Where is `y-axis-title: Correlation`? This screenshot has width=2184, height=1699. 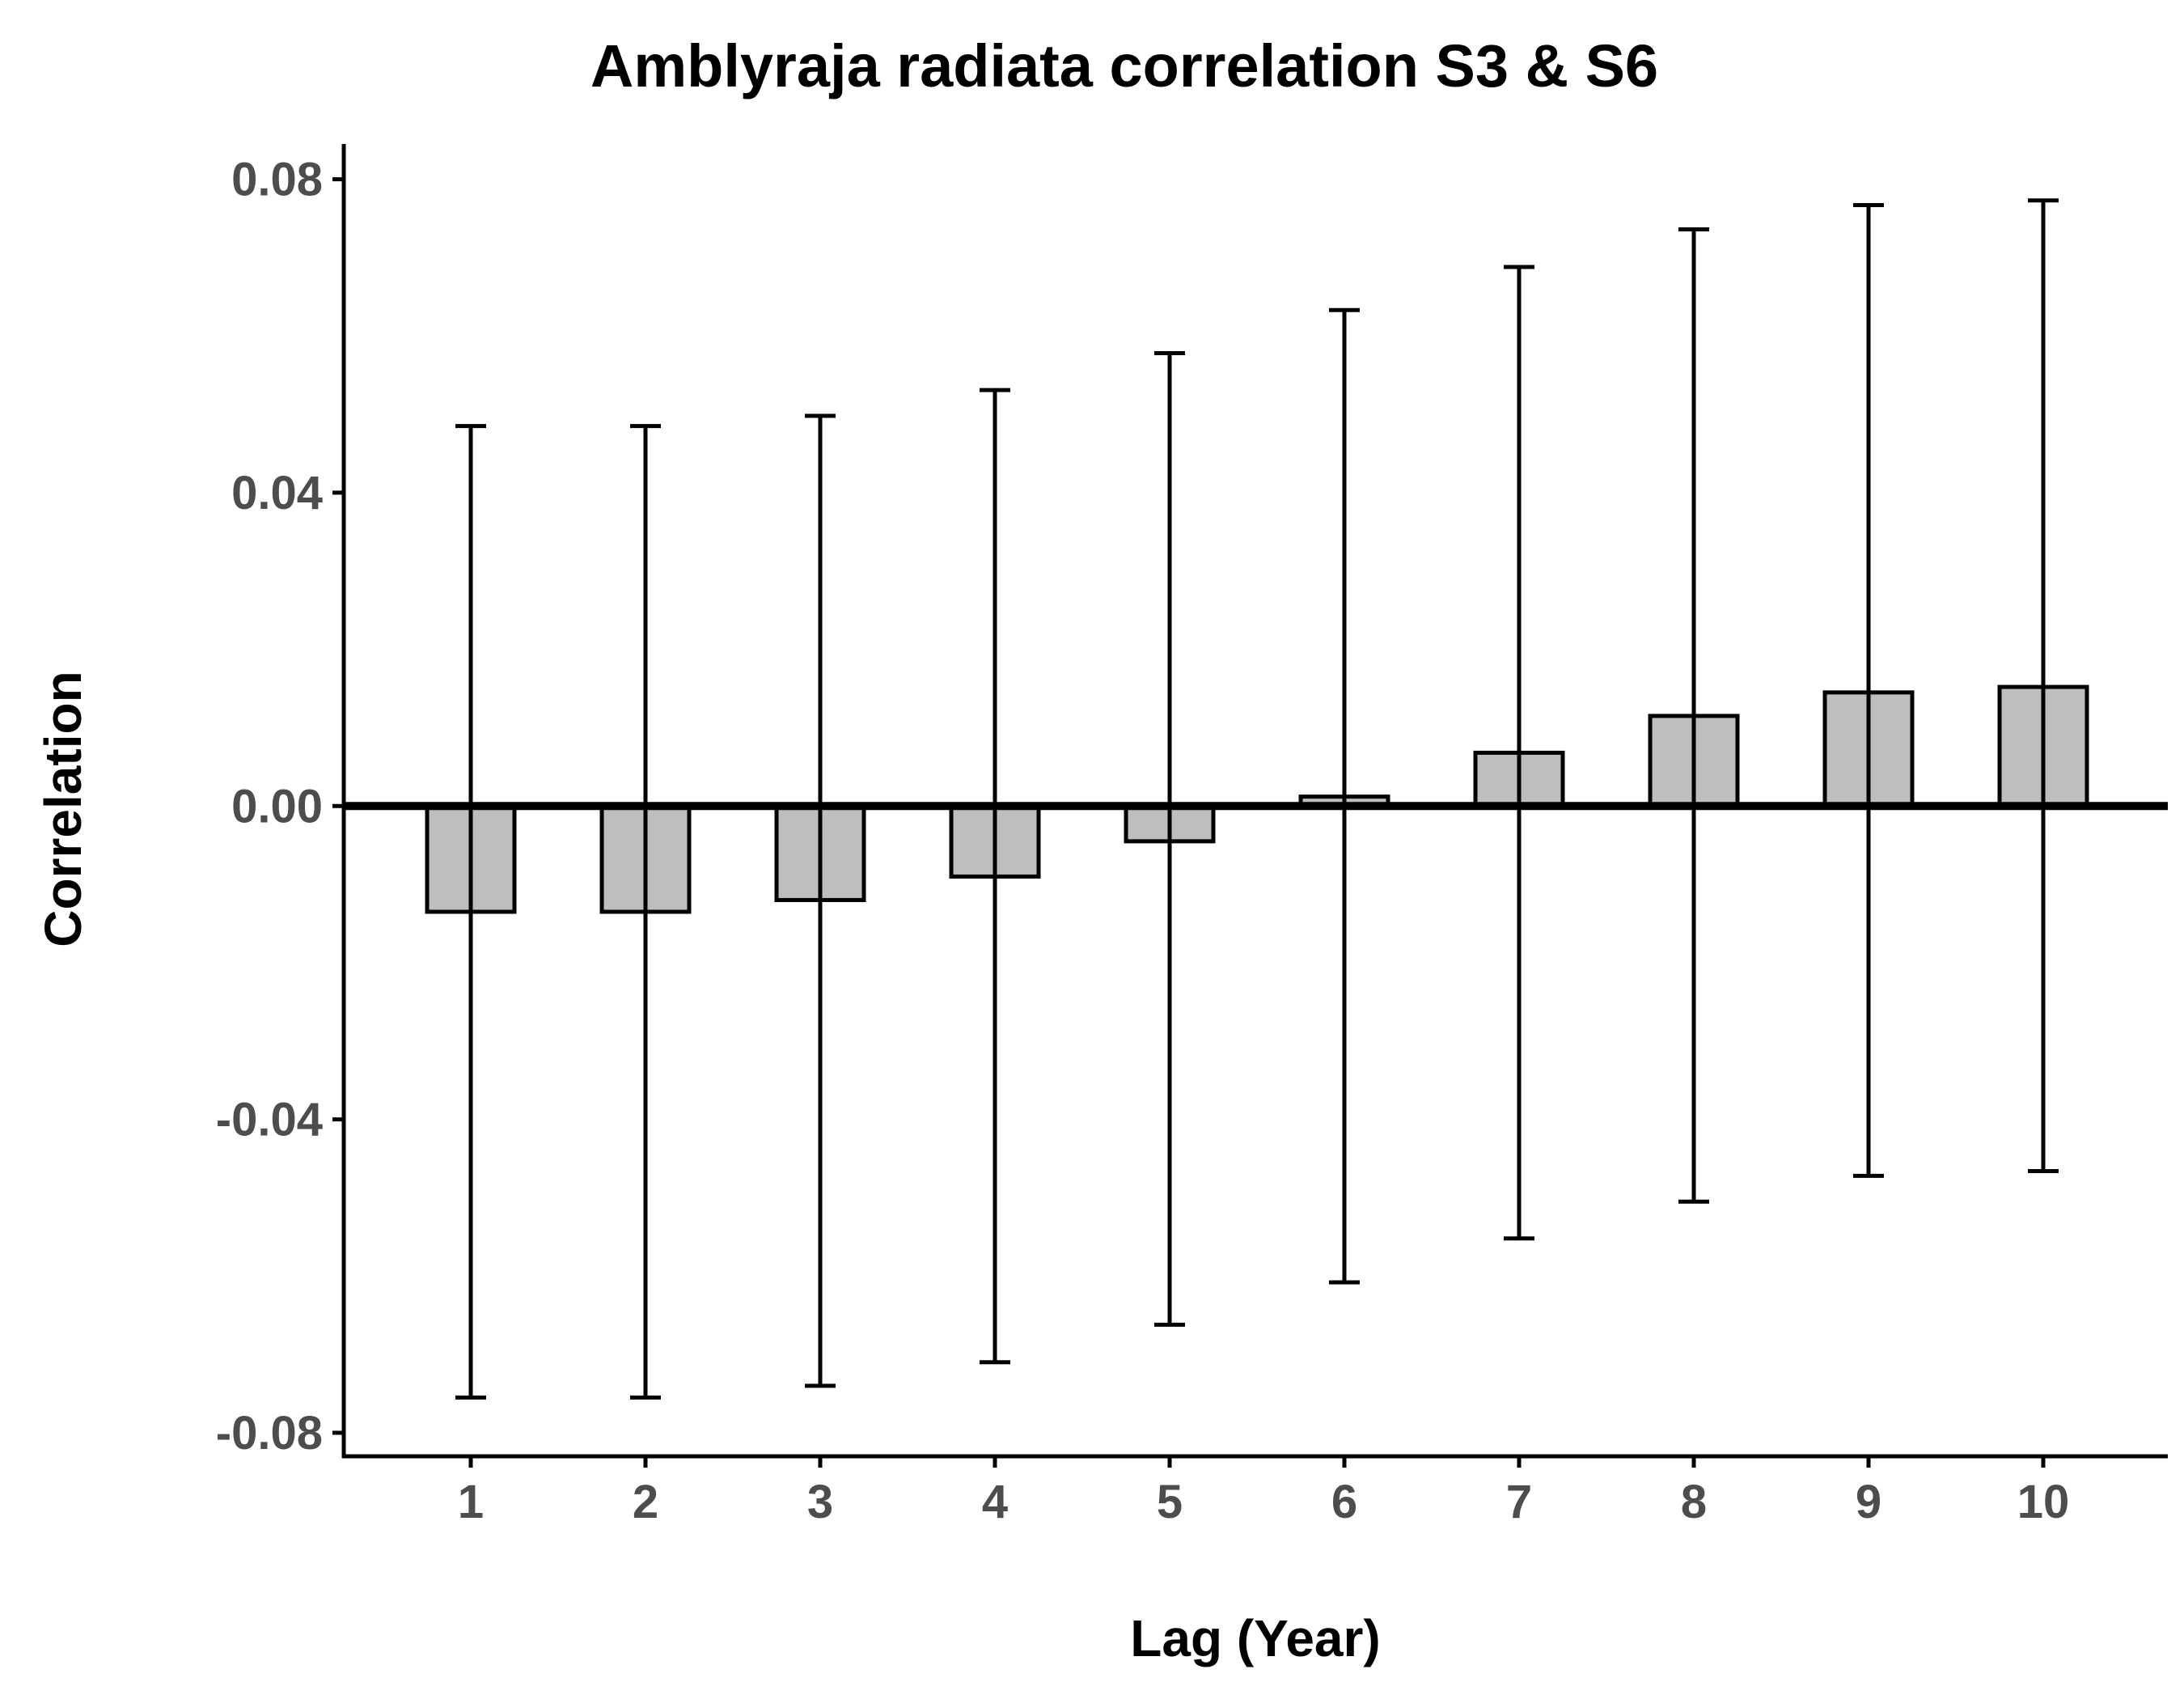 y-axis-title: Correlation is located at coordinates (63, 809).